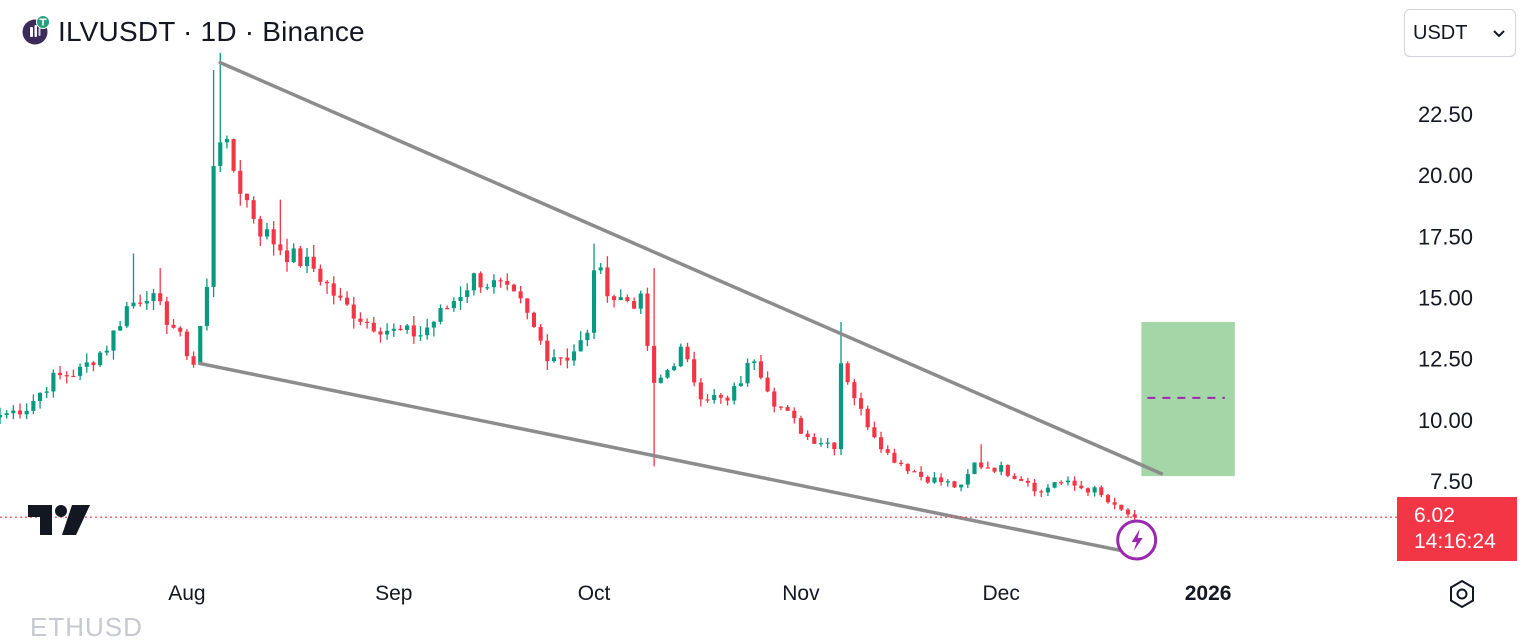 The image size is (1525, 643). I want to click on price-tick-label: 10.00, so click(1445, 420).